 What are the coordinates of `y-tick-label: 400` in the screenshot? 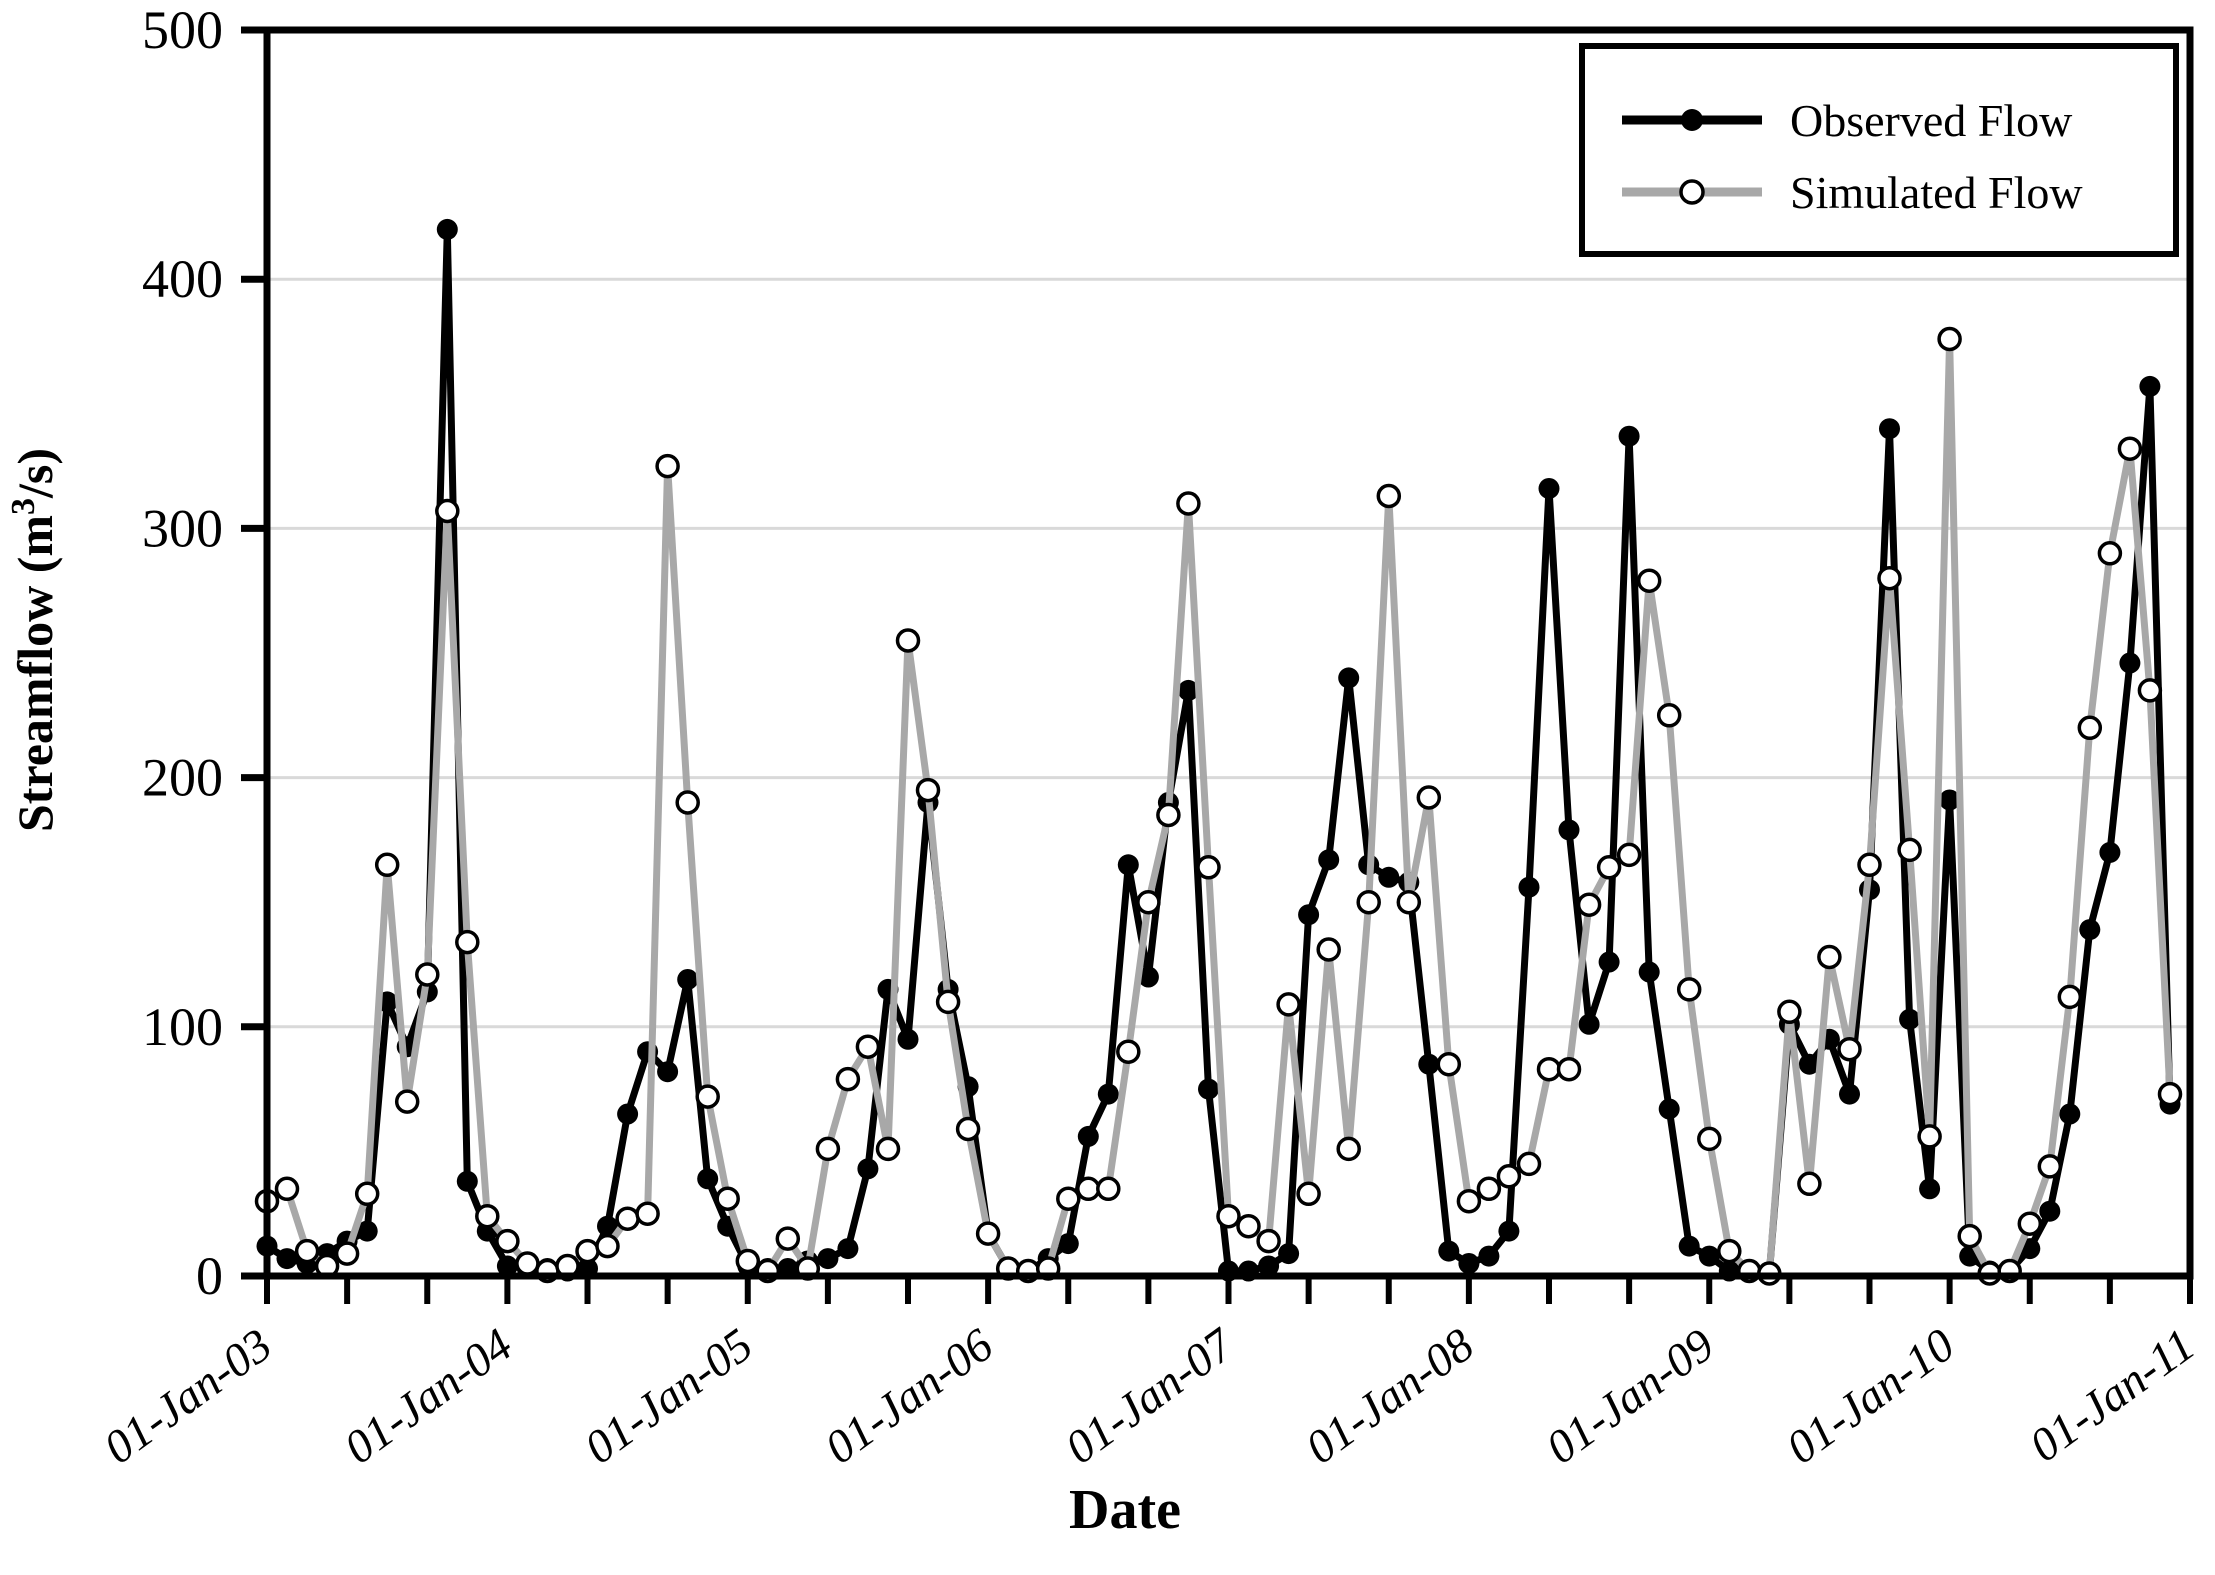 It's located at (182, 279).